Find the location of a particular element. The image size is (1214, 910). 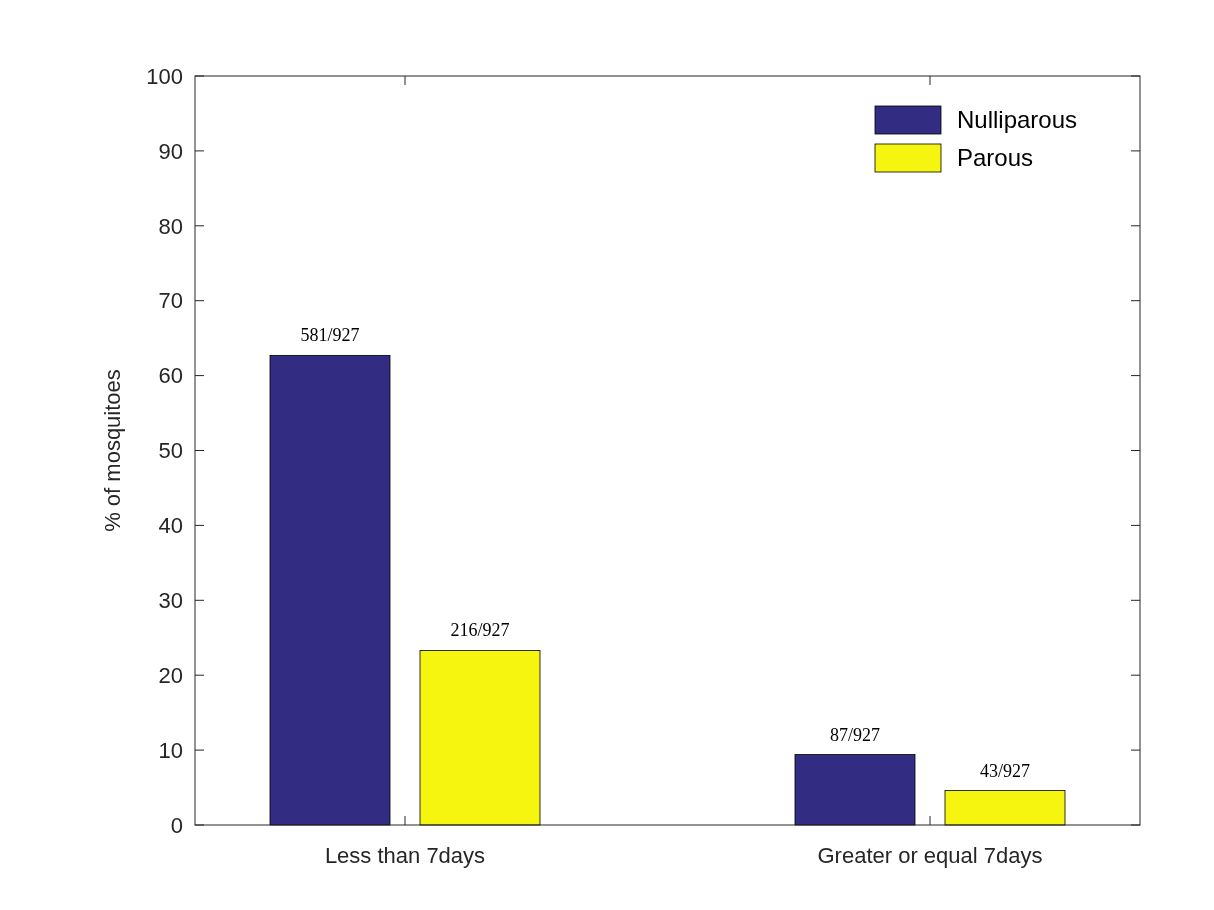

y-tick-label: 100 is located at coordinates (164, 76).